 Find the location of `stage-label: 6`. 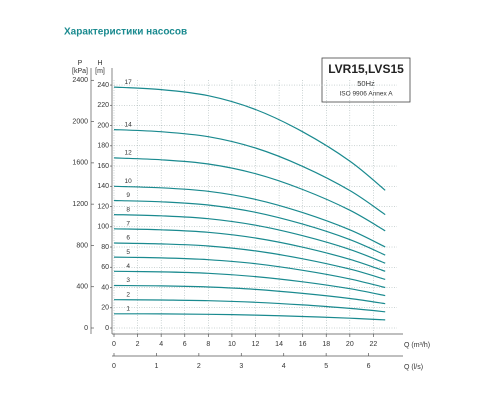

stage-label: 6 is located at coordinates (128, 238).